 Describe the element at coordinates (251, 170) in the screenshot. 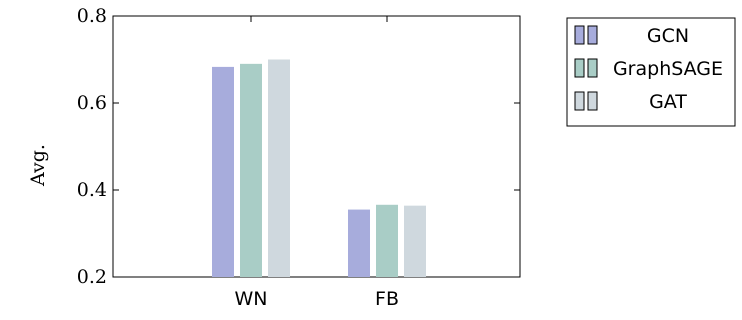

I see `bar-graphsage-wn` at that location.